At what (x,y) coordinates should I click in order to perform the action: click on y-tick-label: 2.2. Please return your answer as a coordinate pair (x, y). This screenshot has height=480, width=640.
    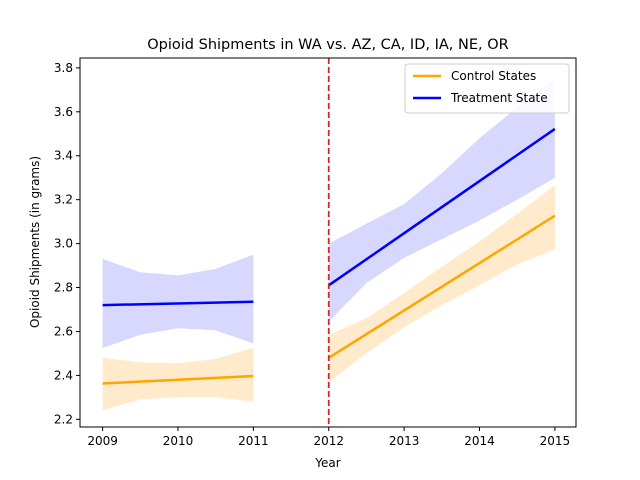
    Looking at the image, I should click on (63, 419).